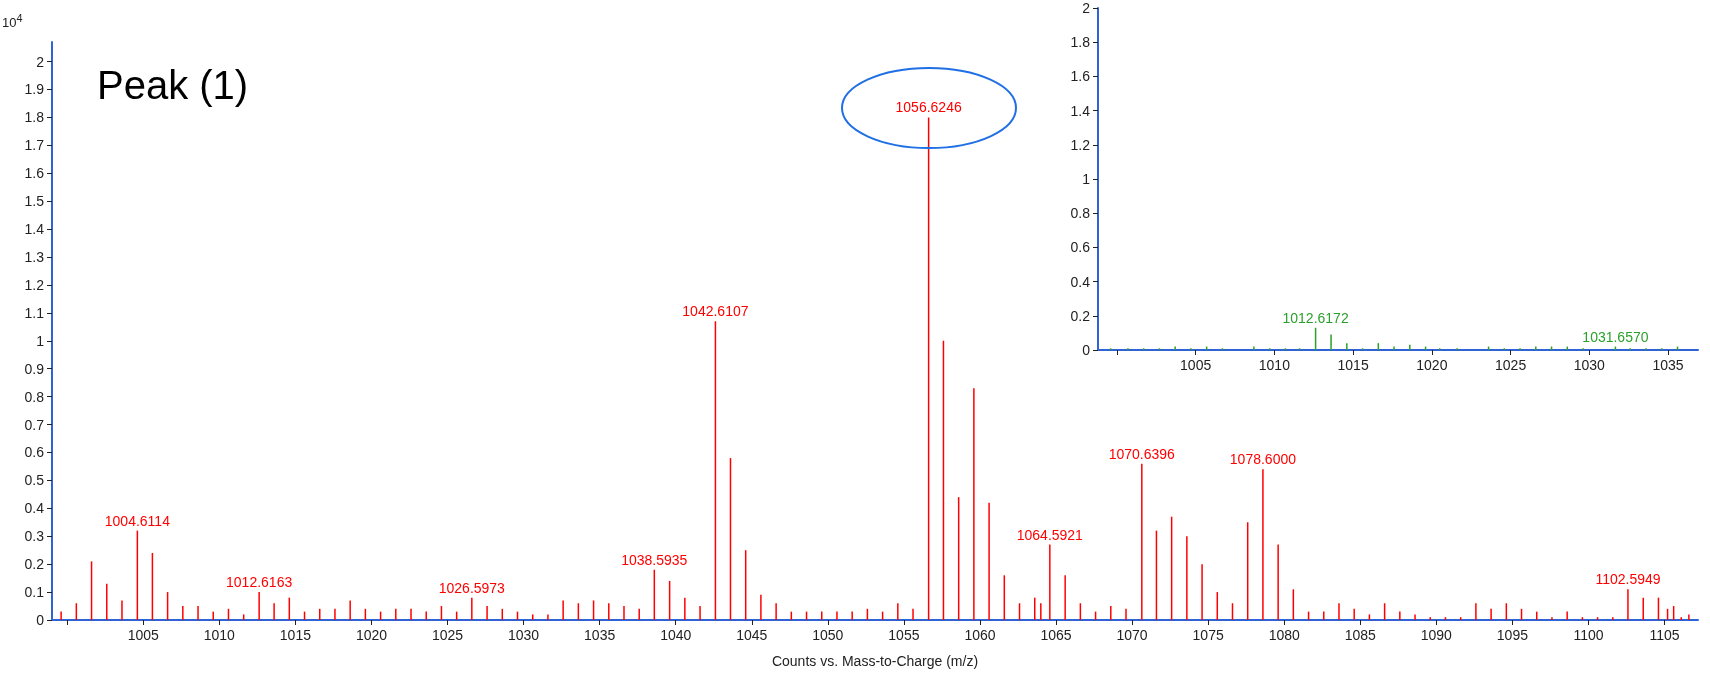  I want to click on y-tick-label: 1.5, so click(34, 201).